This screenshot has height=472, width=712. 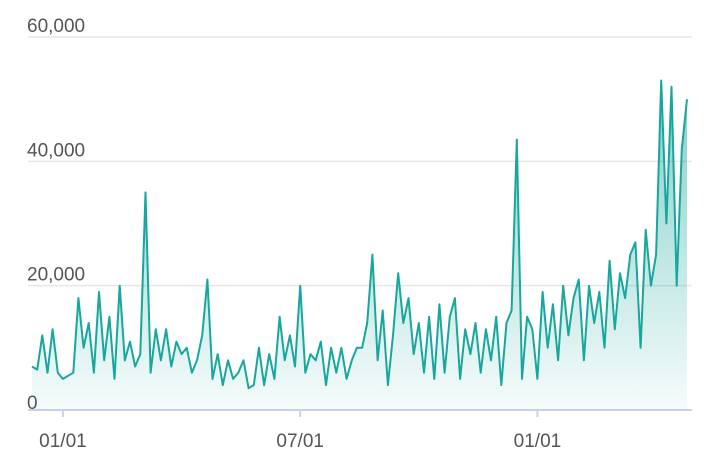 What do you see at coordinates (56, 275) in the screenshot?
I see `y-tick-label: 20,000` at bounding box center [56, 275].